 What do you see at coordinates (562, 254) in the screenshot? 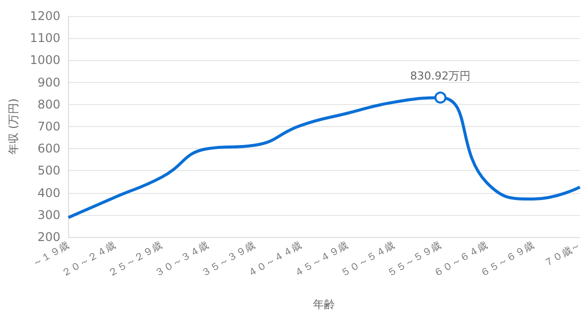
I see `x-tick-label: ７０歳～` at bounding box center [562, 254].